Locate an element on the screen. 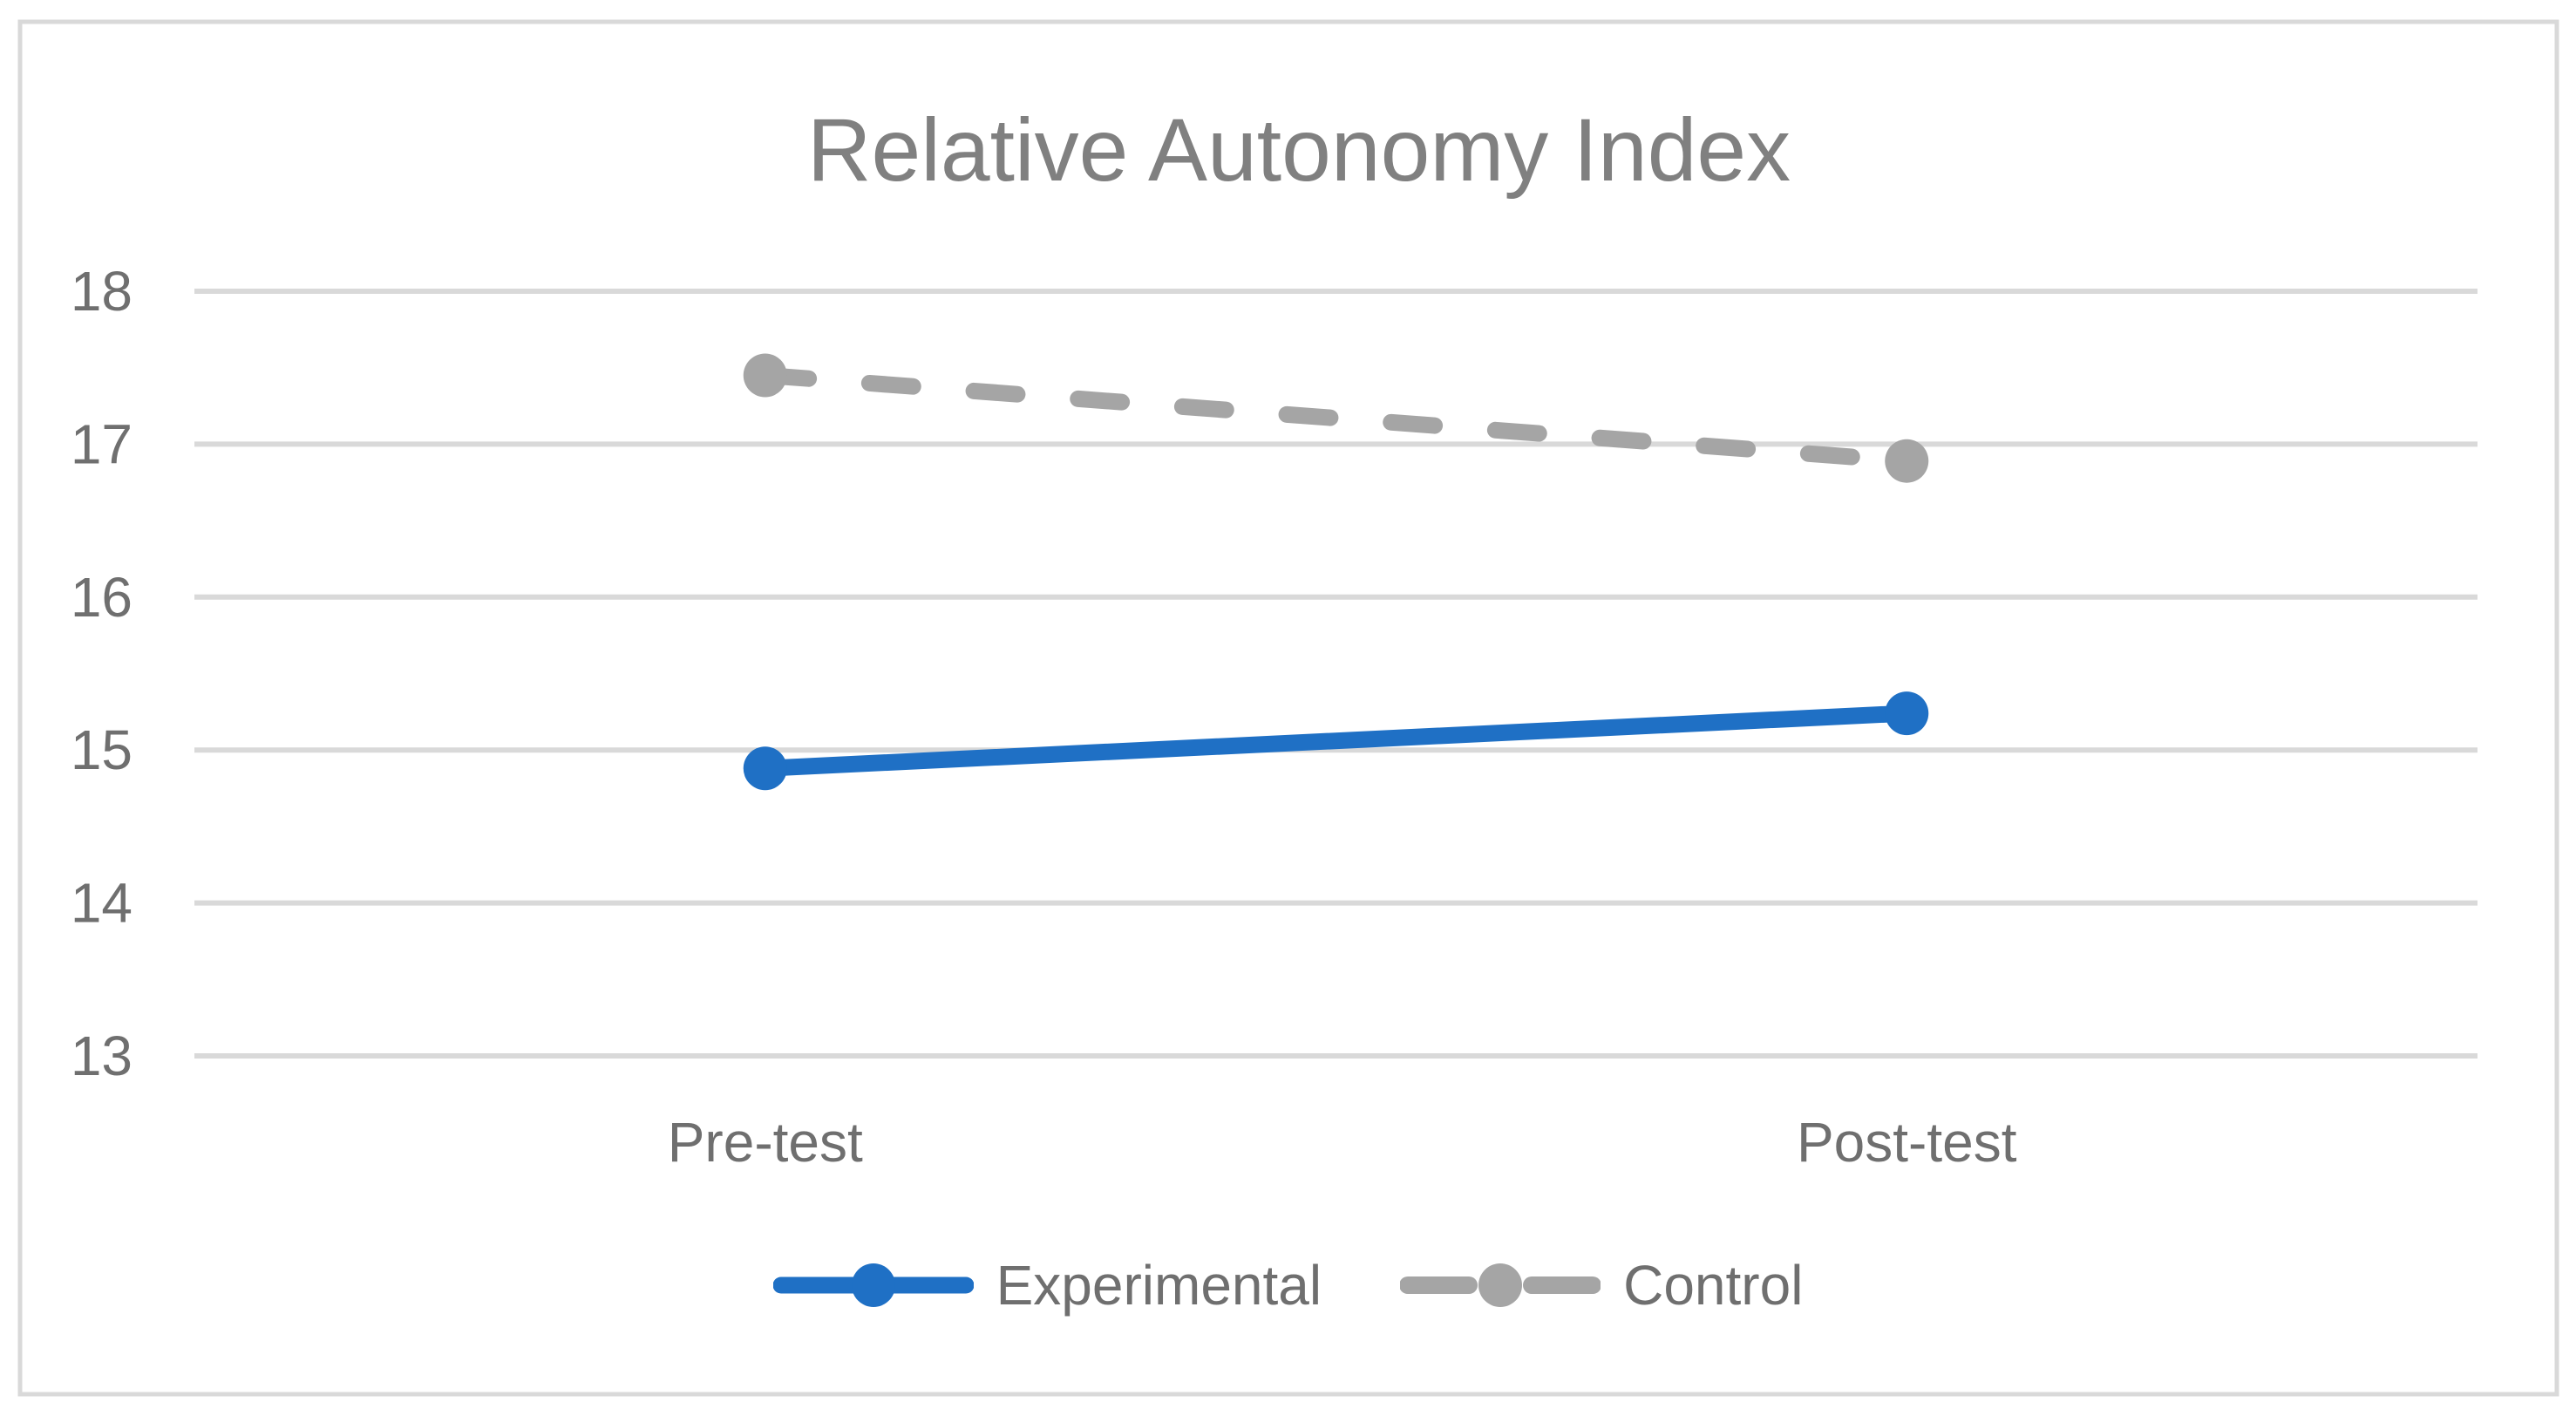  legend: Experimental Control is located at coordinates (1288, 1285).